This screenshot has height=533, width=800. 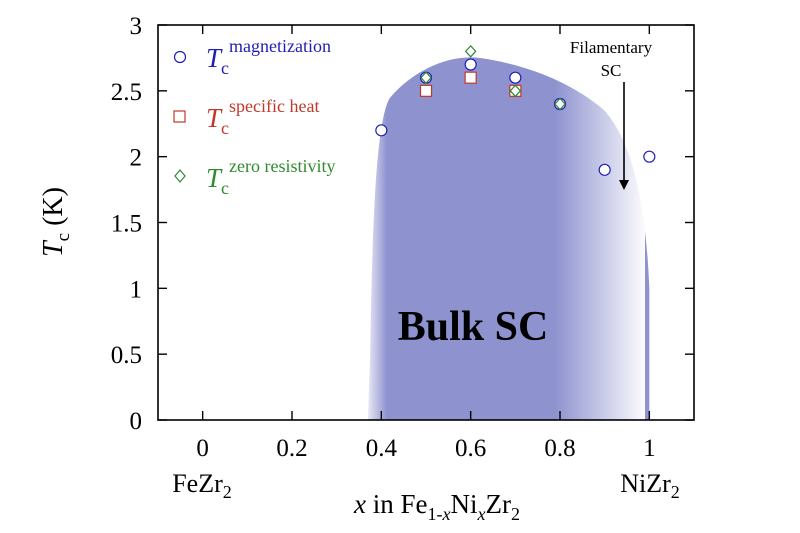 What do you see at coordinates (464, 504) in the screenshot?
I see `x-axis-label-mid: Ni` at bounding box center [464, 504].